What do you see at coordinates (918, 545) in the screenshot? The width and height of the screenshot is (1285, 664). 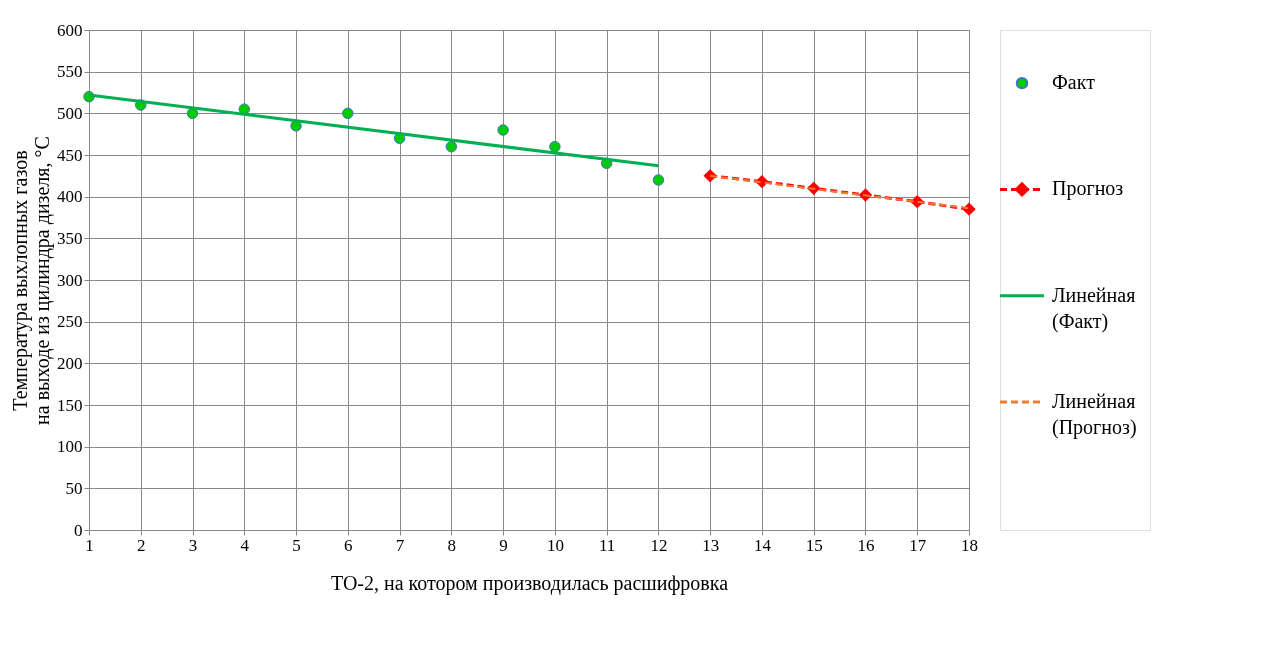 I see `x-tick-label: 17` at bounding box center [918, 545].